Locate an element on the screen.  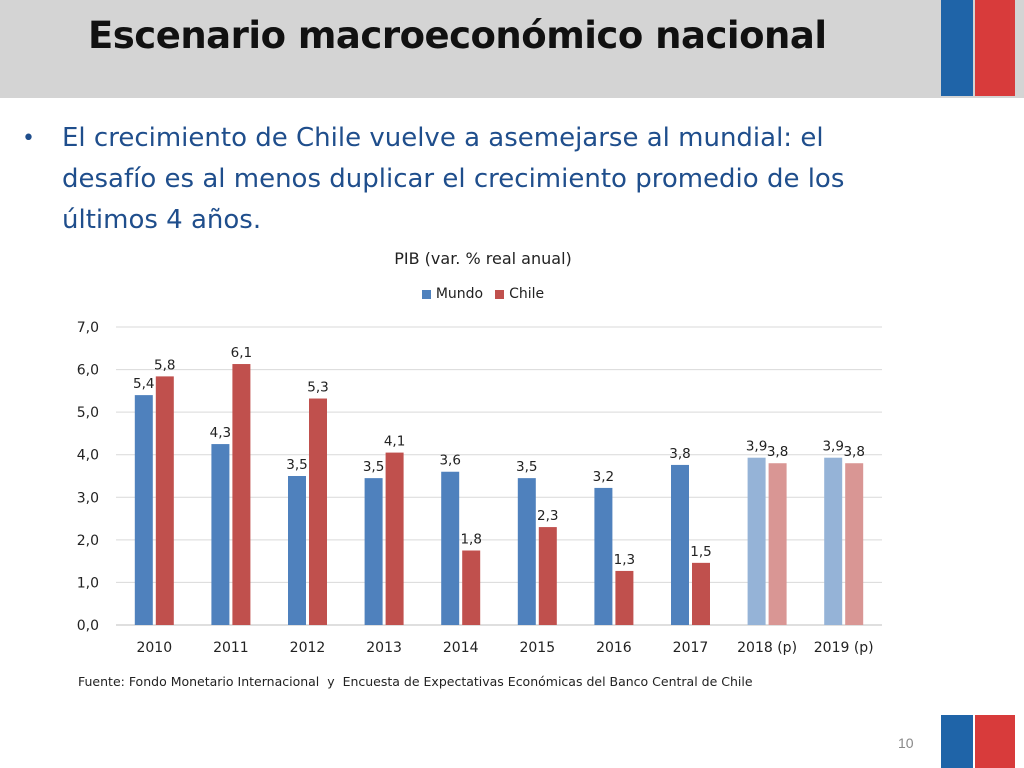
bar-mundo-2011 is located at coordinates (220, 534).